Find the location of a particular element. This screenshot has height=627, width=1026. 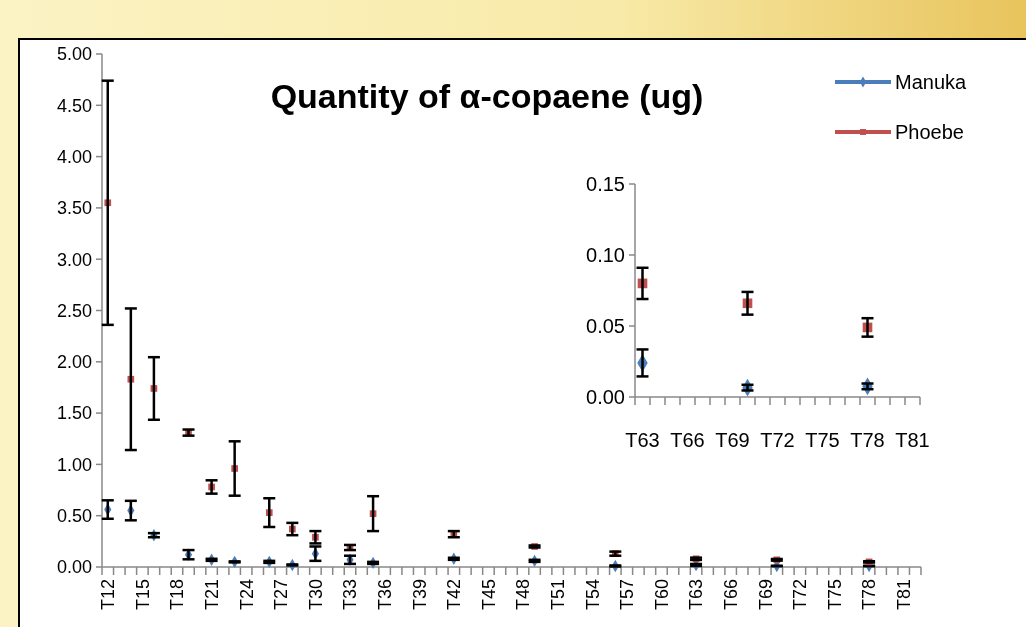

x-tick-label: T27 is located at coordinates (281, 595).